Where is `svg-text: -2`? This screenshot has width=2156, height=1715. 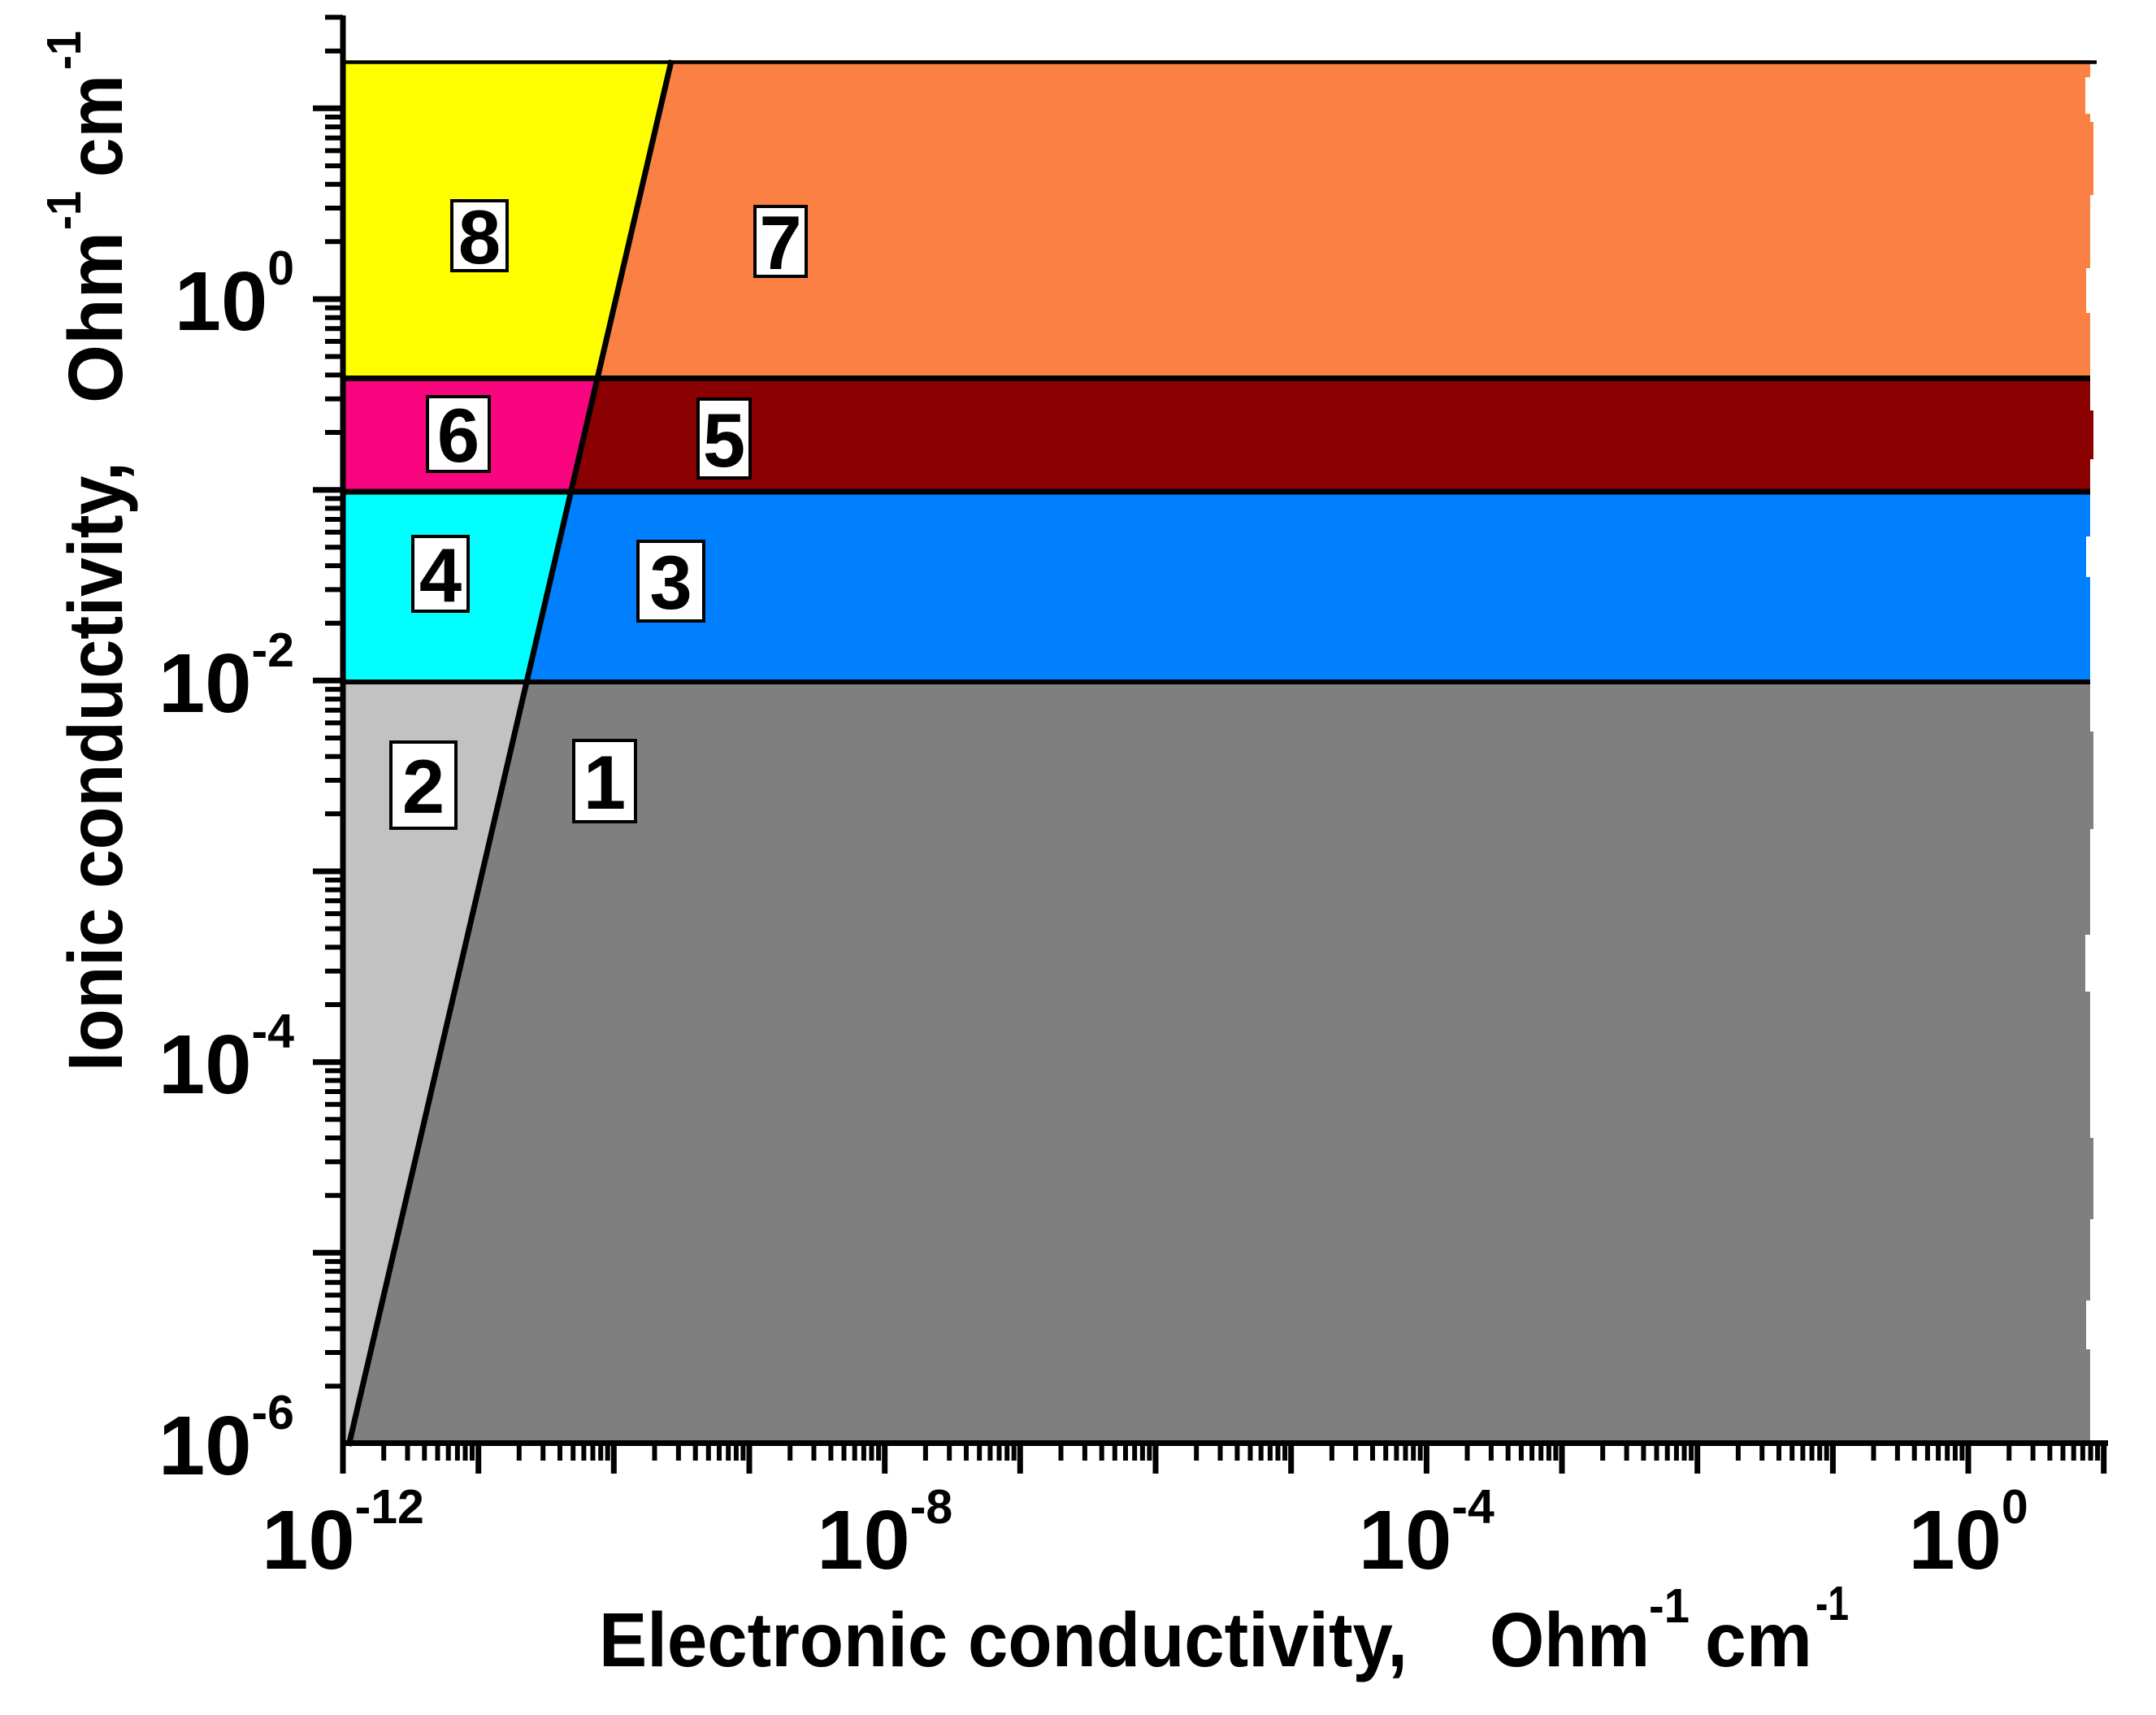 svg-text: -2 is located at coordinates (273, 650).